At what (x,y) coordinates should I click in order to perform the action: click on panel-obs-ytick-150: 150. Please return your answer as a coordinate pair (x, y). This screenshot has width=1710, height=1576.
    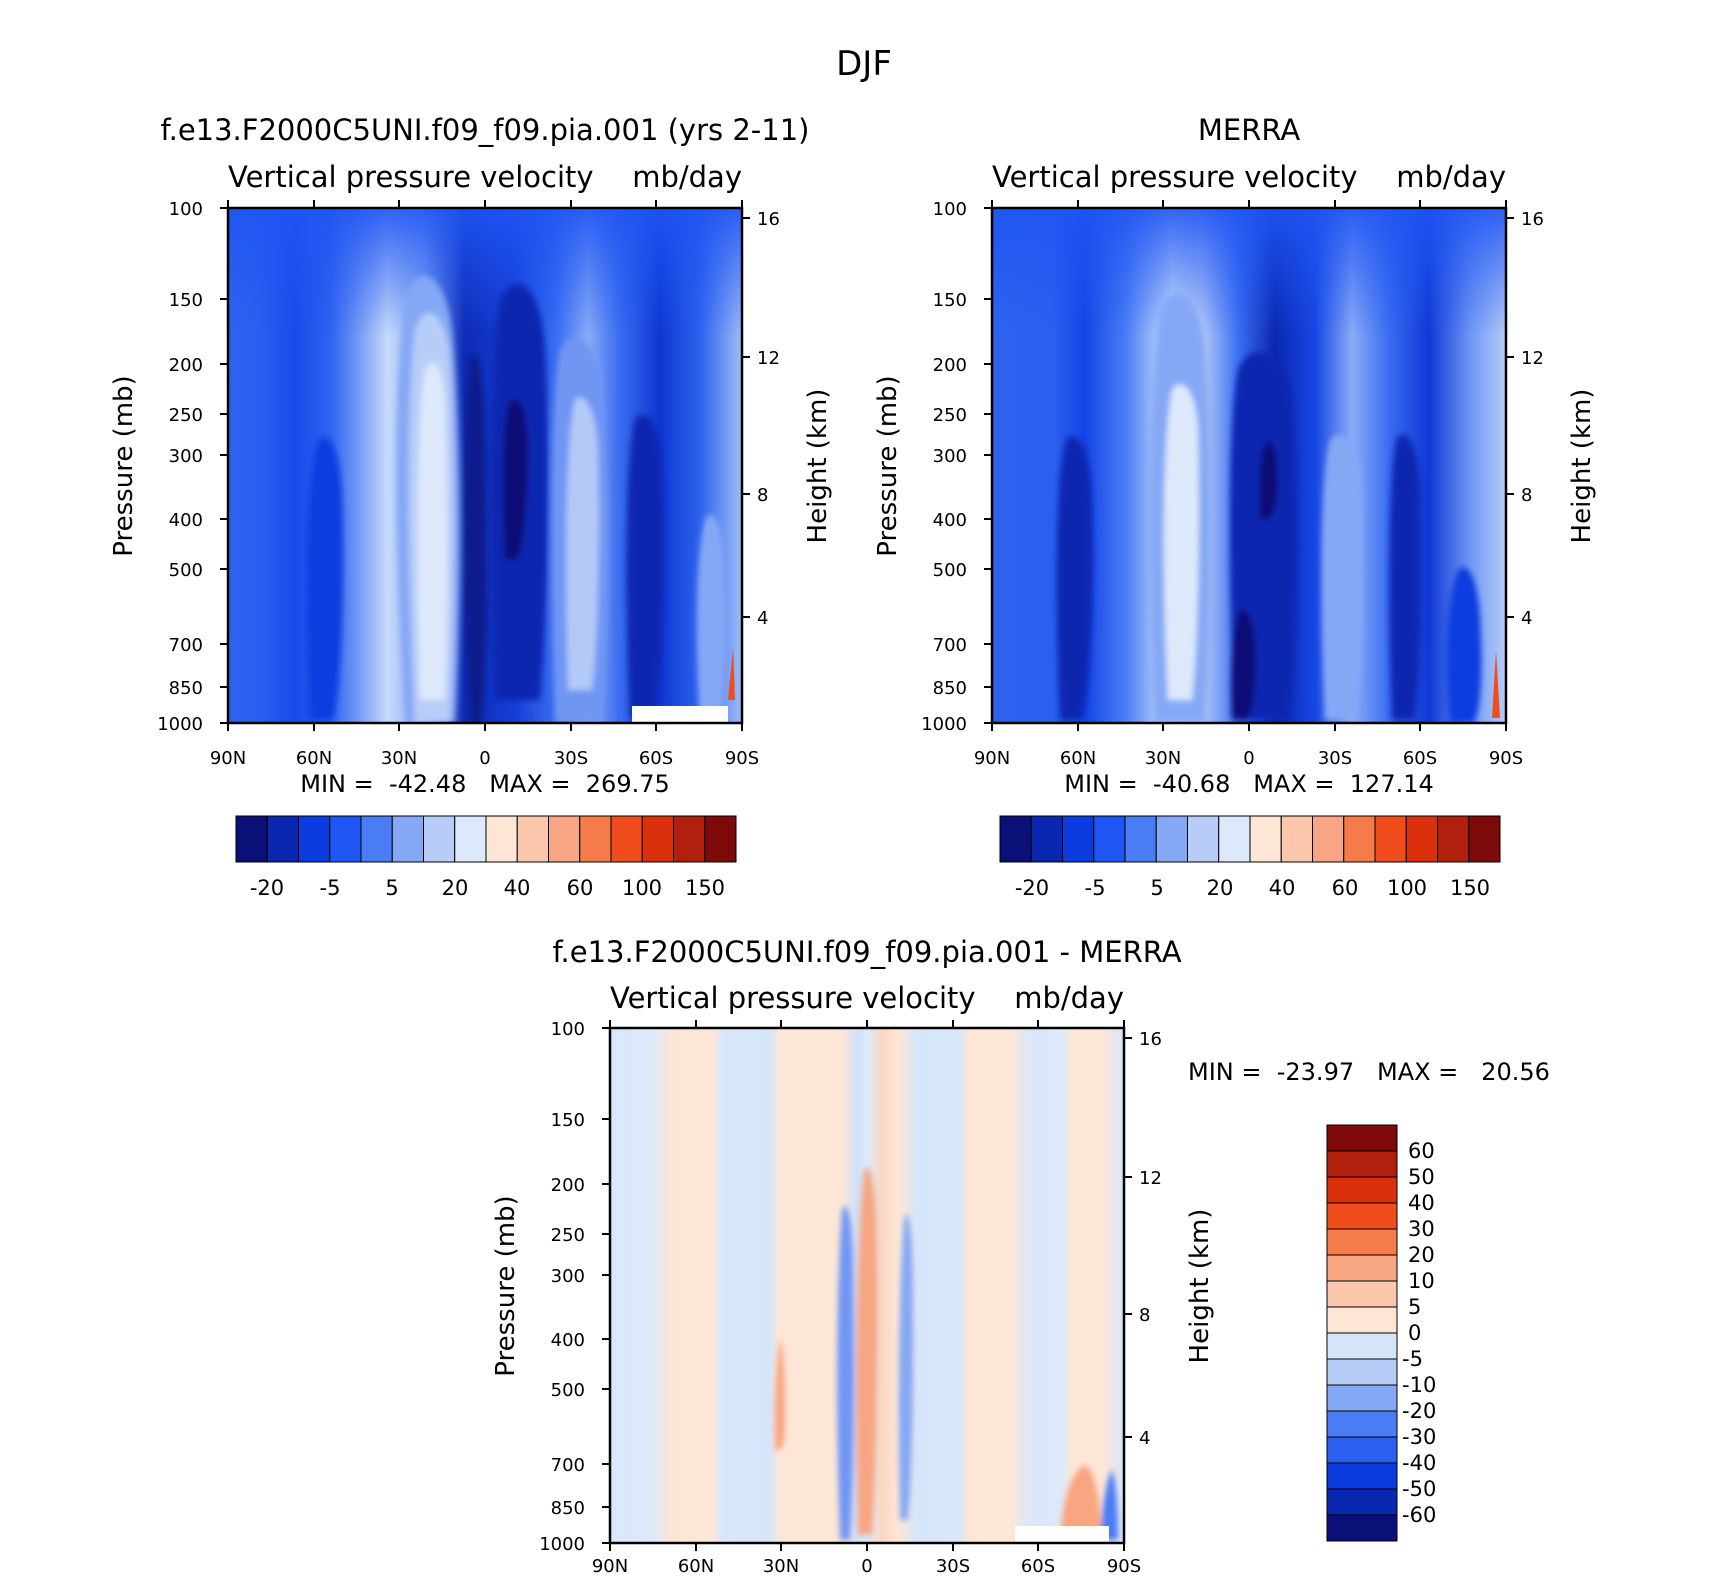
    Looking at the image, I should click on (950, 300).